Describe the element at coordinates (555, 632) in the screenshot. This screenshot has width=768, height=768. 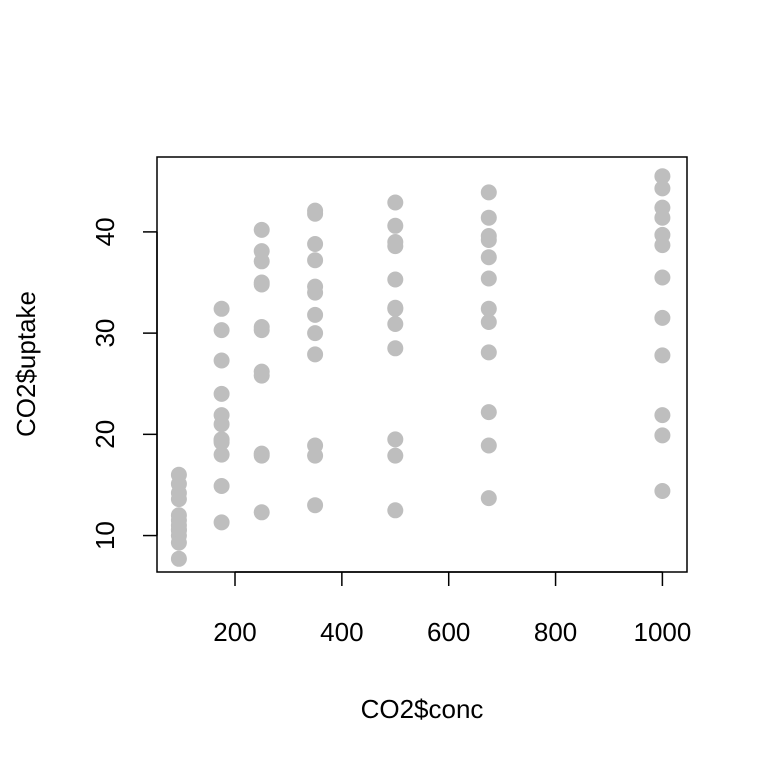
I see `x-tick-label: 800` at that location.